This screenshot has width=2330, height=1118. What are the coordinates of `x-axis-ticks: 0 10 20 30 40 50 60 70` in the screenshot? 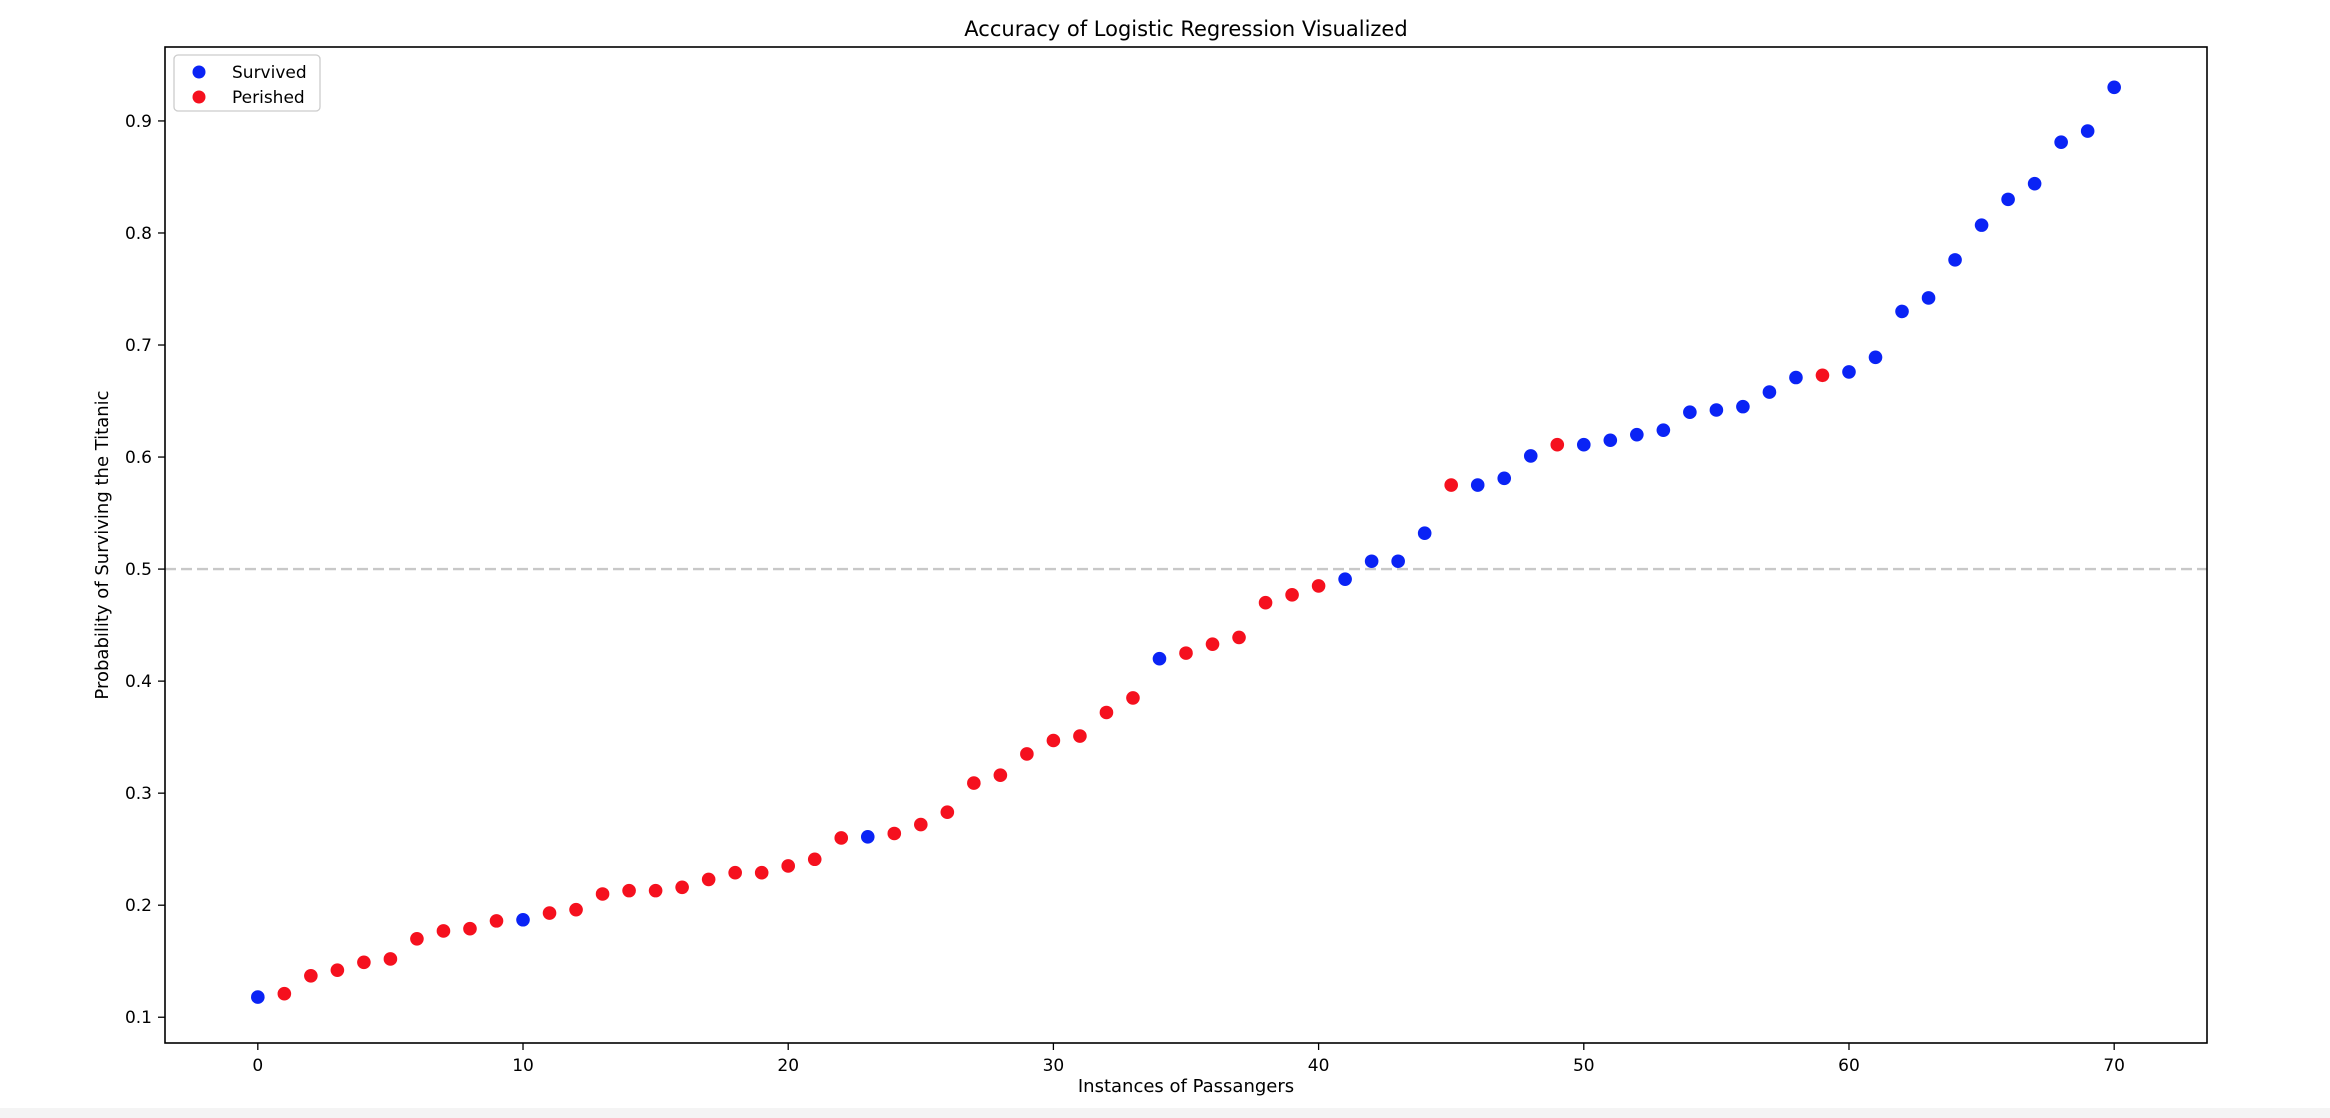 It's located at (1188, 1059).